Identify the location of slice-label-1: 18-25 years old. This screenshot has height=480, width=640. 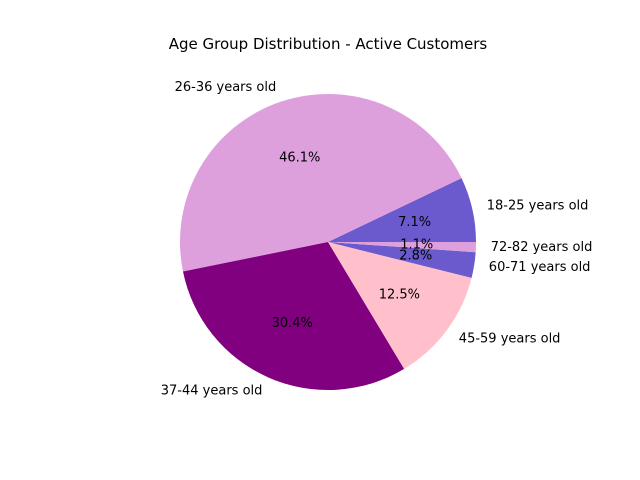
(538, 205).